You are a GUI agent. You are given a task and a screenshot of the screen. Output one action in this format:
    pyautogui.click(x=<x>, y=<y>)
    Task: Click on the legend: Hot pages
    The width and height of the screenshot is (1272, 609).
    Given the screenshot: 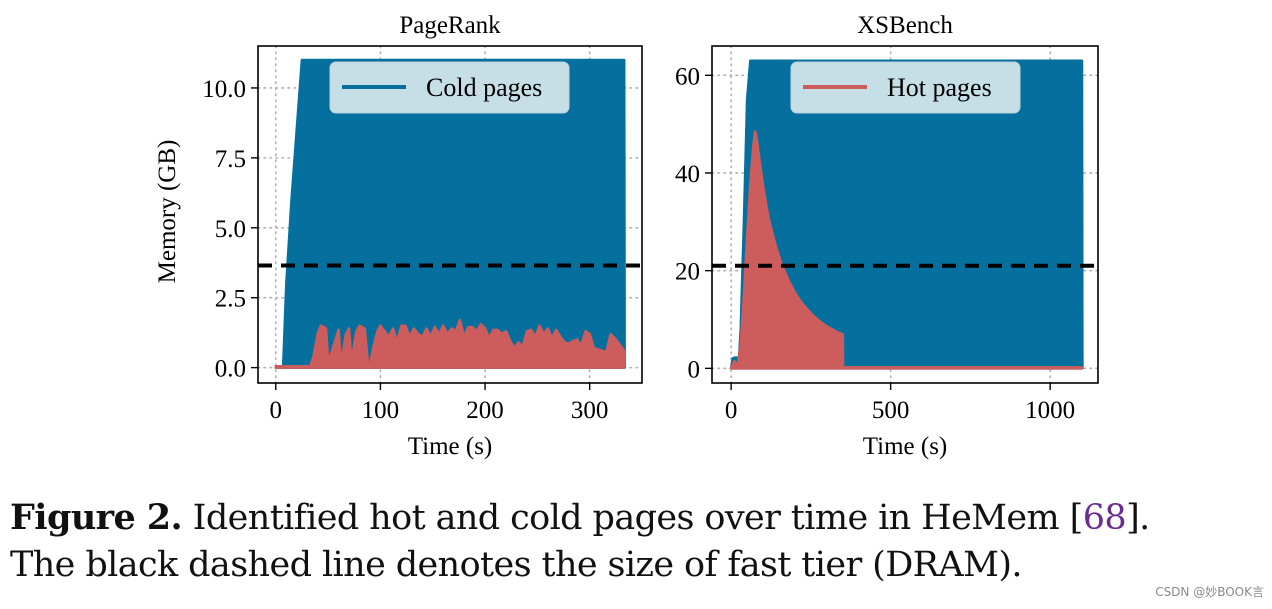 What is the action you would take?
    pyautogui.click(x=905, y=87)
    